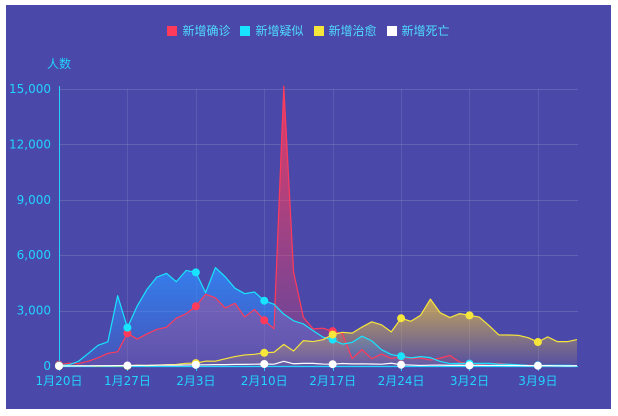 The width and height of the screenshot is (618, 416). I want to click on x-tick-label: 2月3日, so click(195, 381).